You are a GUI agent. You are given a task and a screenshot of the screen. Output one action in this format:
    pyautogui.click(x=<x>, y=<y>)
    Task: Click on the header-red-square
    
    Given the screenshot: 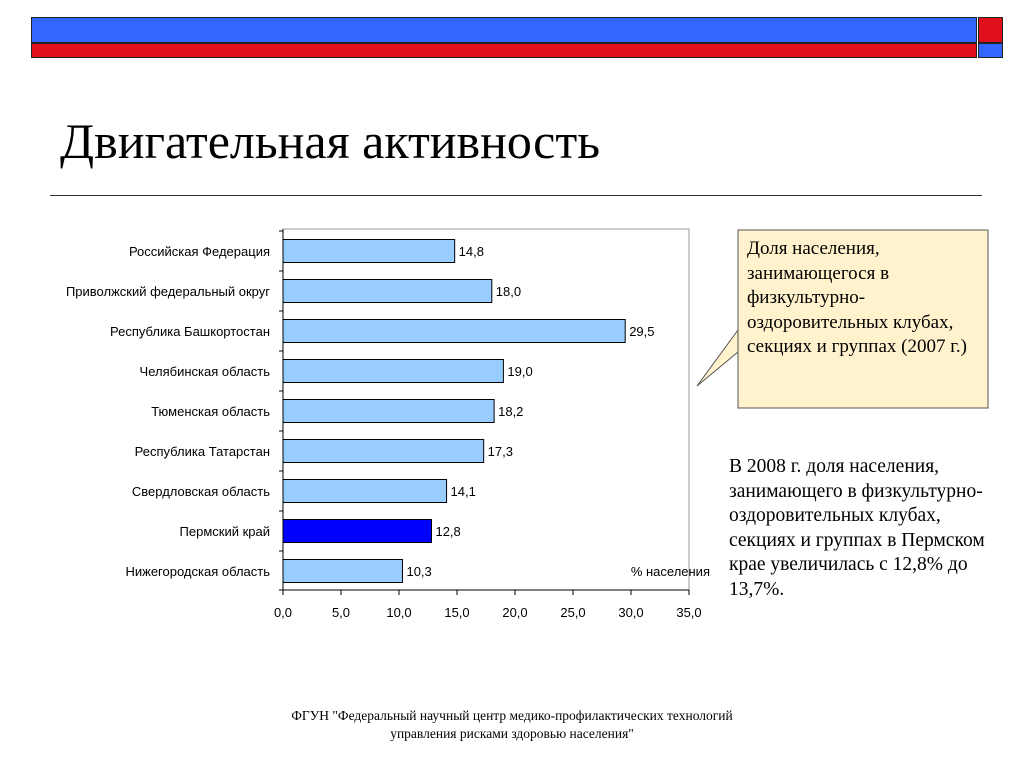 What is the action you would take?
    pyautogui.click(x=990, y=30)
    